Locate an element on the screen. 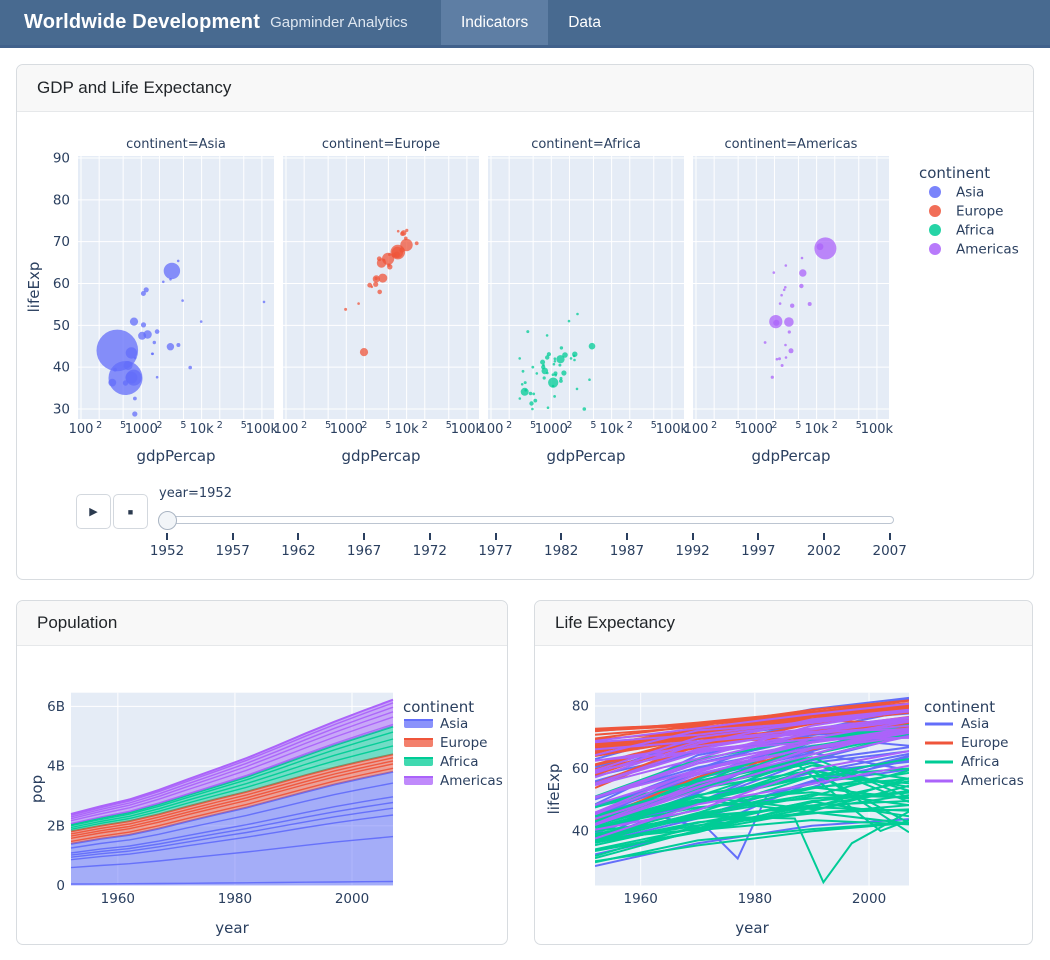 This screenshot has width=1050, height=960. stop-button: ■ is located at coordinates (130, 511).